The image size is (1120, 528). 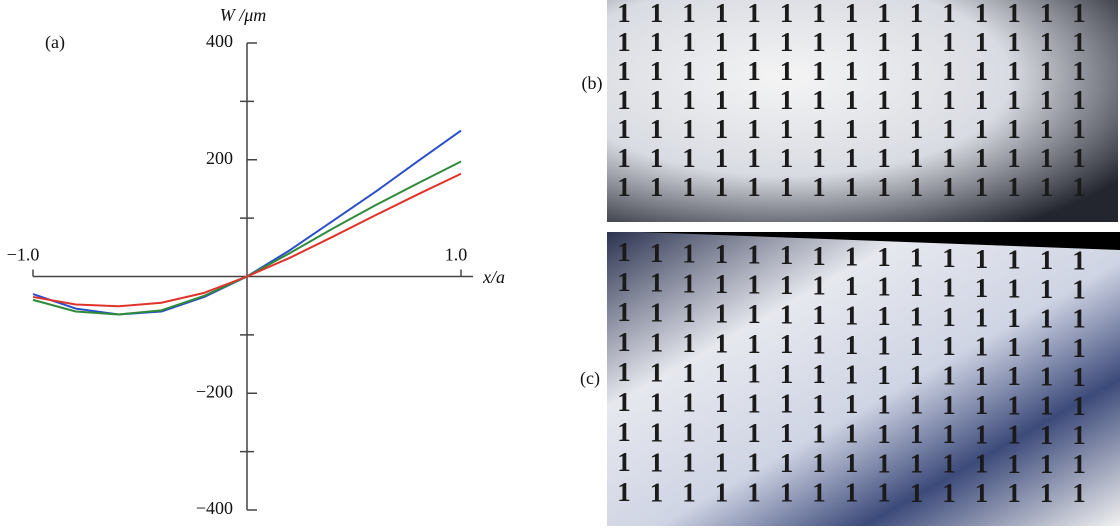 I want to click on y-tick-label: 200, so click(x=219, y=158).